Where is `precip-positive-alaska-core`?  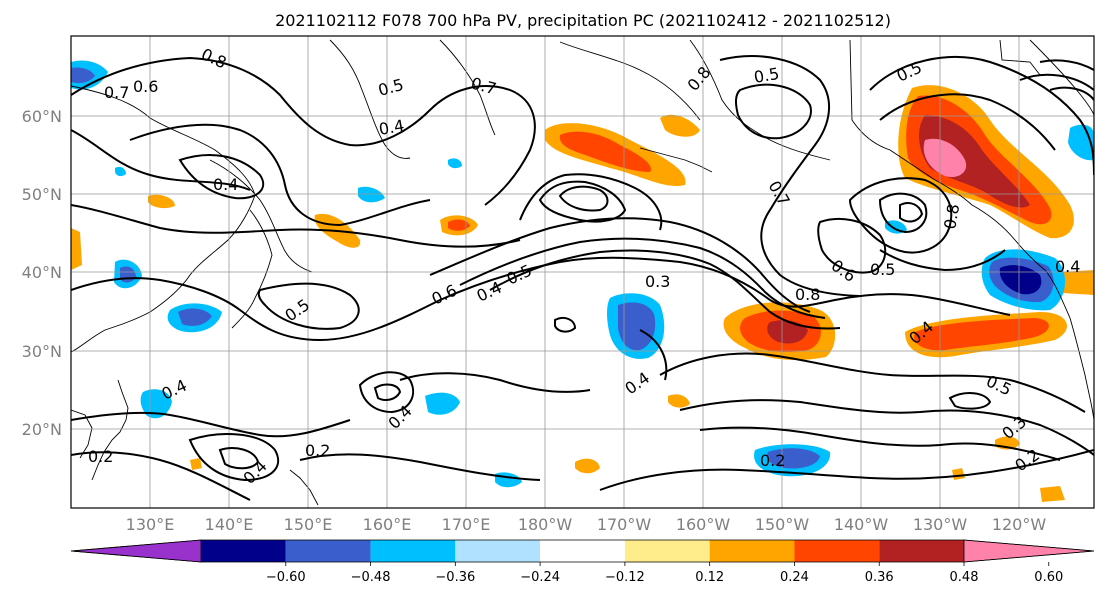 precip-positive-alaska-core is located at coordinates (974, 161).